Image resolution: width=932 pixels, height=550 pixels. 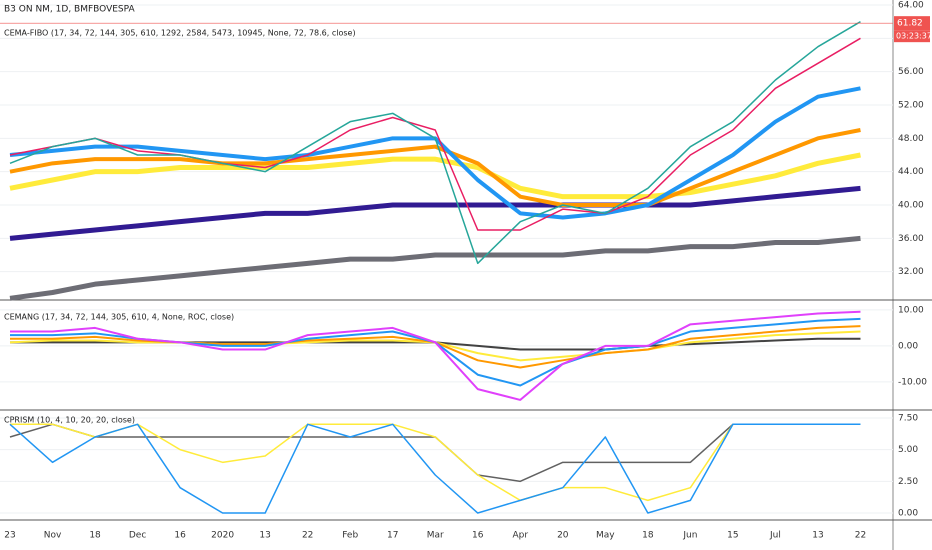 What do you see at coordinates (908, 450) in the screenshot?
I see `y-tick-label: 5.00` at bounding box center [908, 450].